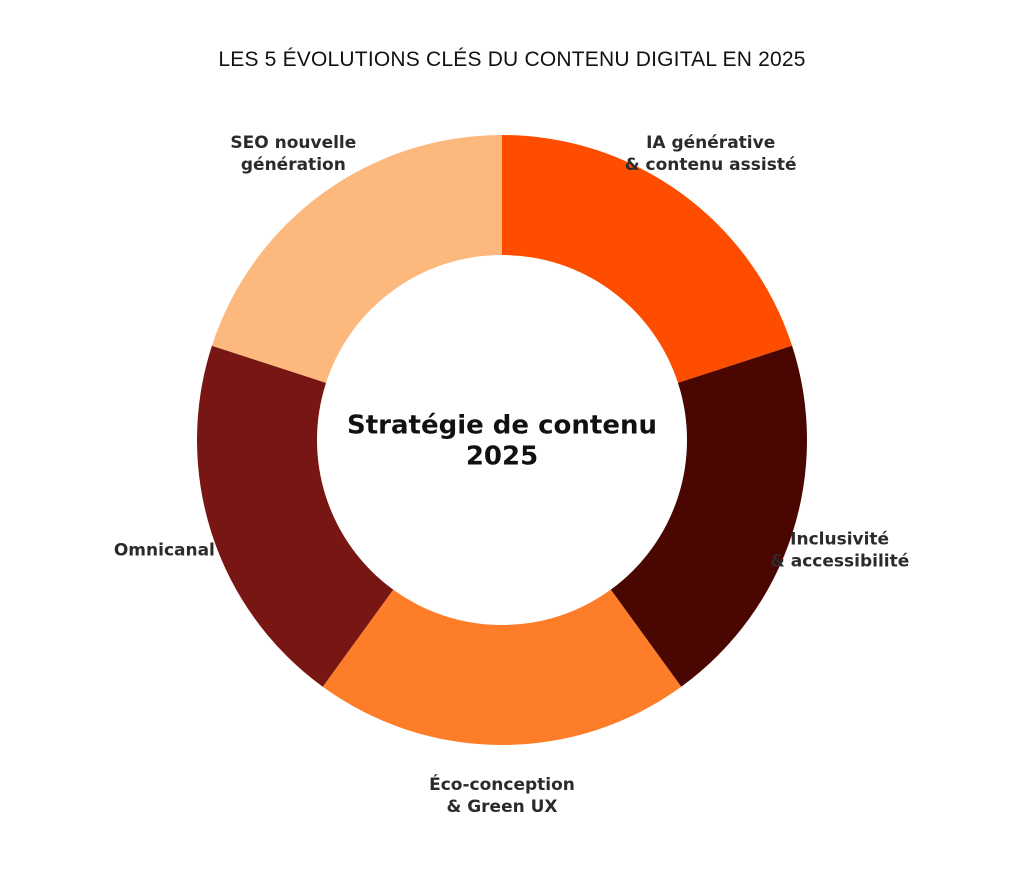 The height and width of the screenshot is (875, 1024). I want to click on slice-label-3: Éco-conception & Green UX, so click(502, 795).